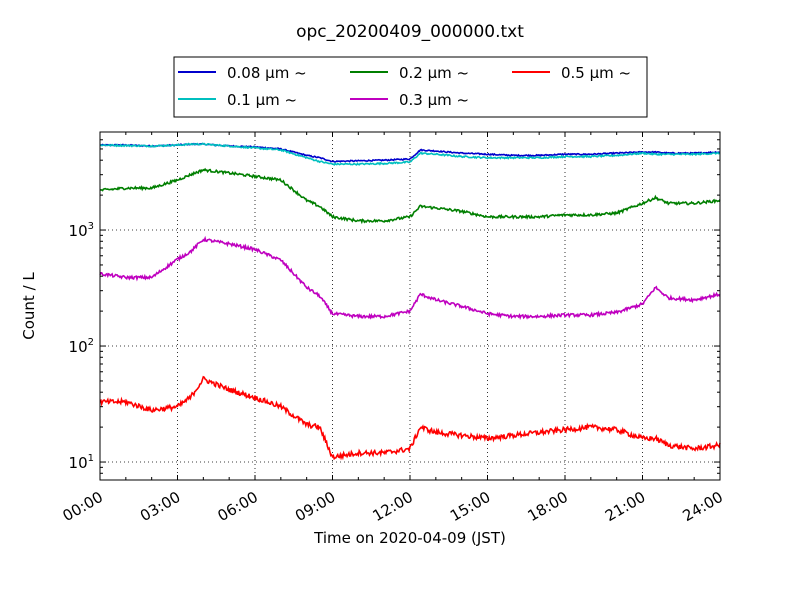 The image size is (800, 600). I want to click on legend-label: 0.08 μm ~, so click(267, 73).